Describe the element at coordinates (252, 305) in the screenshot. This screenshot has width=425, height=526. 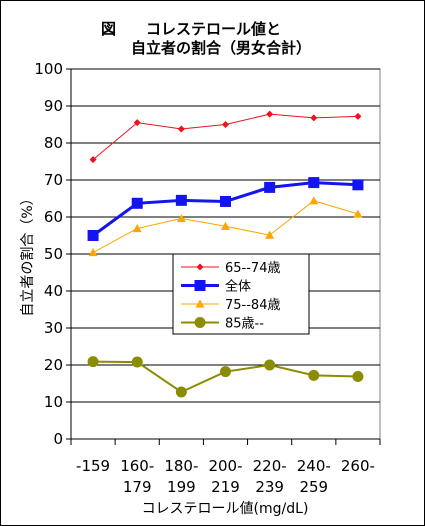
I see `legend-label: 75--84歳` at that location.